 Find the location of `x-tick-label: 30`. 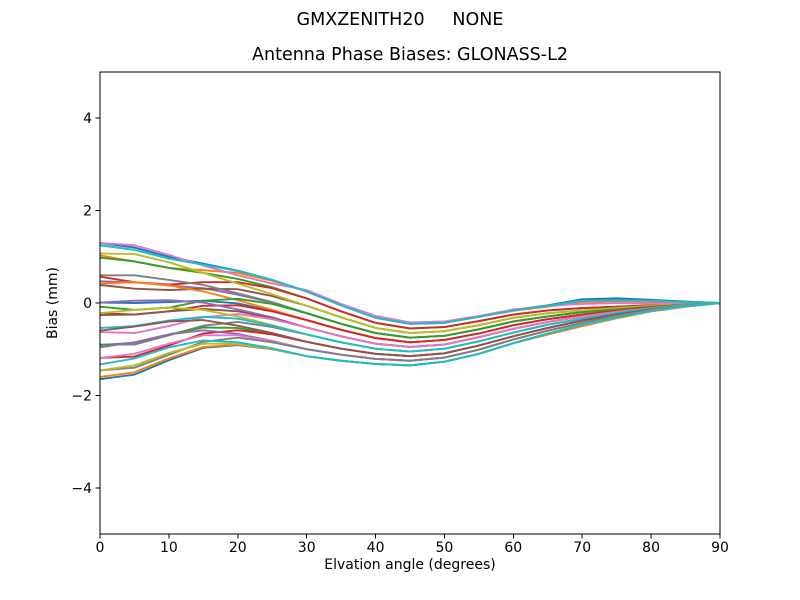

x-tick-label: 30 is located at coordinates (307, 548).